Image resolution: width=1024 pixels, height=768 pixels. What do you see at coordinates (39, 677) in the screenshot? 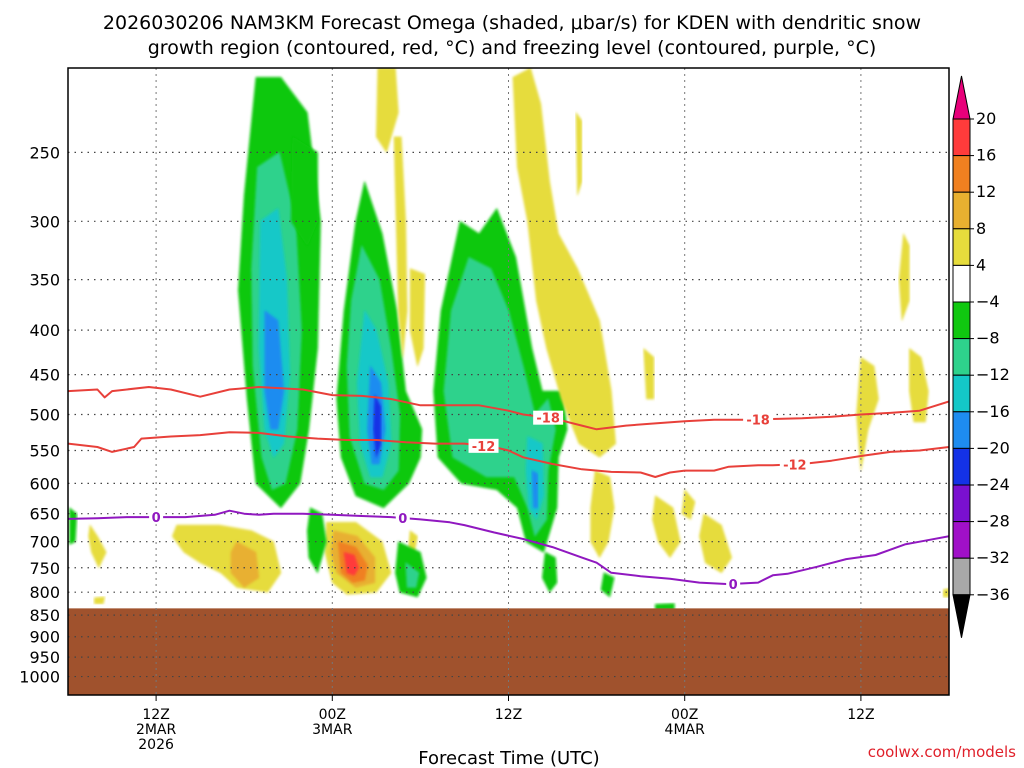
I see `y-tick-label: 1000` at bounding box center [39, 677].